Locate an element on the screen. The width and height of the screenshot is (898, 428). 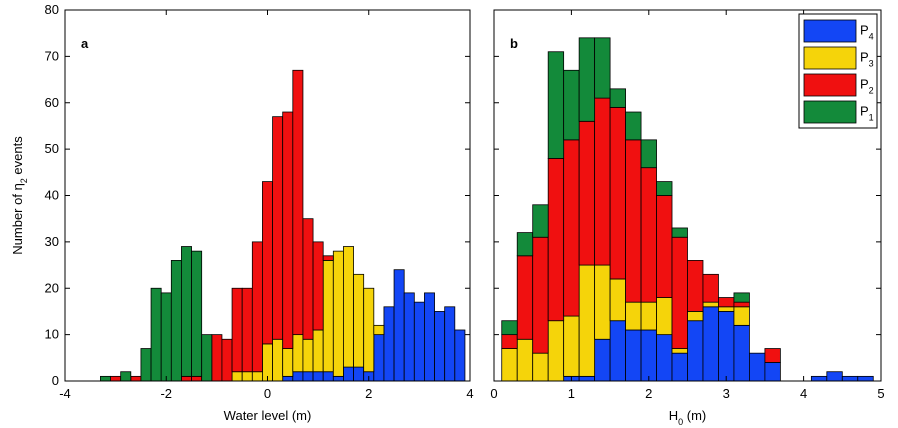
y-tick-label: 10 is located at coordinates (52, 334).